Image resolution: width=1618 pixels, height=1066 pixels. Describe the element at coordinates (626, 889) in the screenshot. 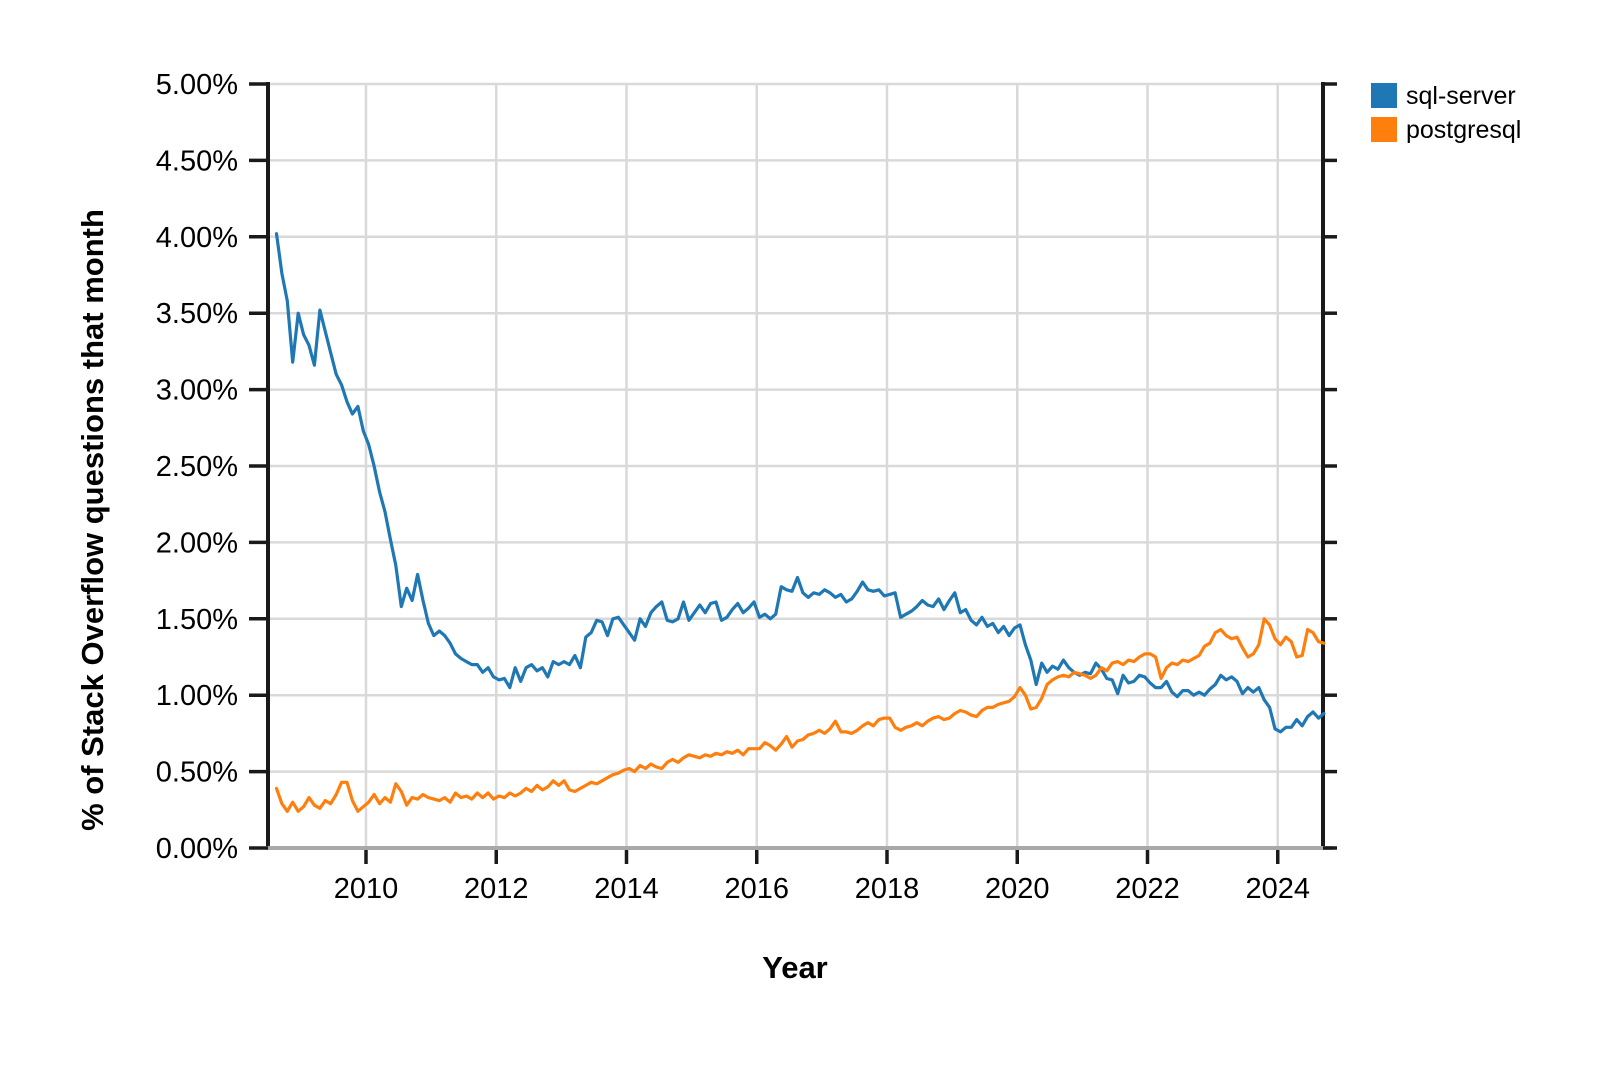

I see `x-tick-label: 2014` at that location.